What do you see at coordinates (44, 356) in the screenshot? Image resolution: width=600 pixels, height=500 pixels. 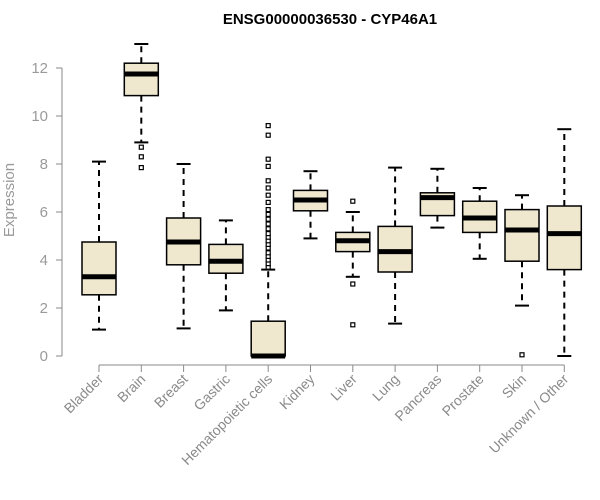 I see `y-tick-label: 0` at bounding box center [44, 356].